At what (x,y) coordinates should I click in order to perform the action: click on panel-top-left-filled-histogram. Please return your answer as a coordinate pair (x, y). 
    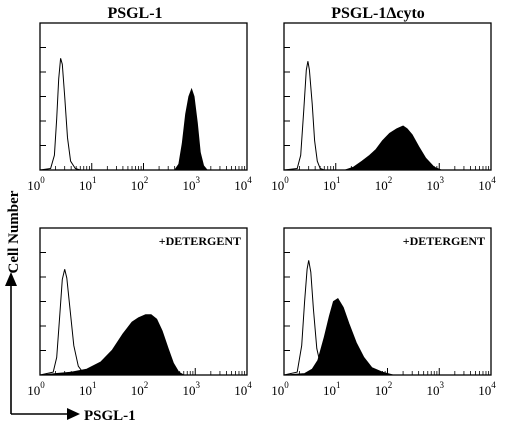
    Looking at the image, I should click on (143, 129).